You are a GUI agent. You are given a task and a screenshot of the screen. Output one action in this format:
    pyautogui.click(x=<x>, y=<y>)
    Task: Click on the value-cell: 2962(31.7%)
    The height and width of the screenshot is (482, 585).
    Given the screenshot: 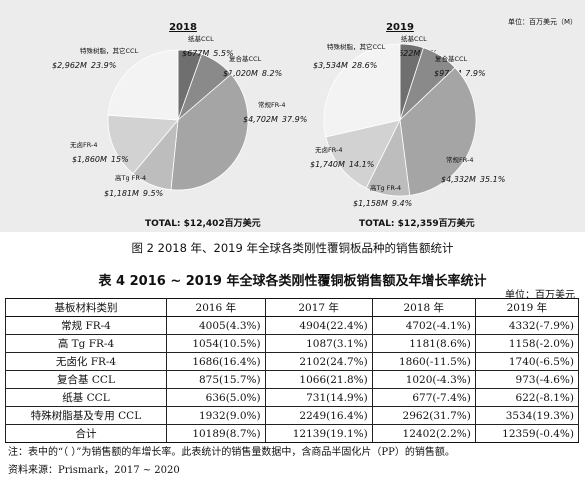 What is the action you would take?
    pyautogui.click(x=423, y=415)
    